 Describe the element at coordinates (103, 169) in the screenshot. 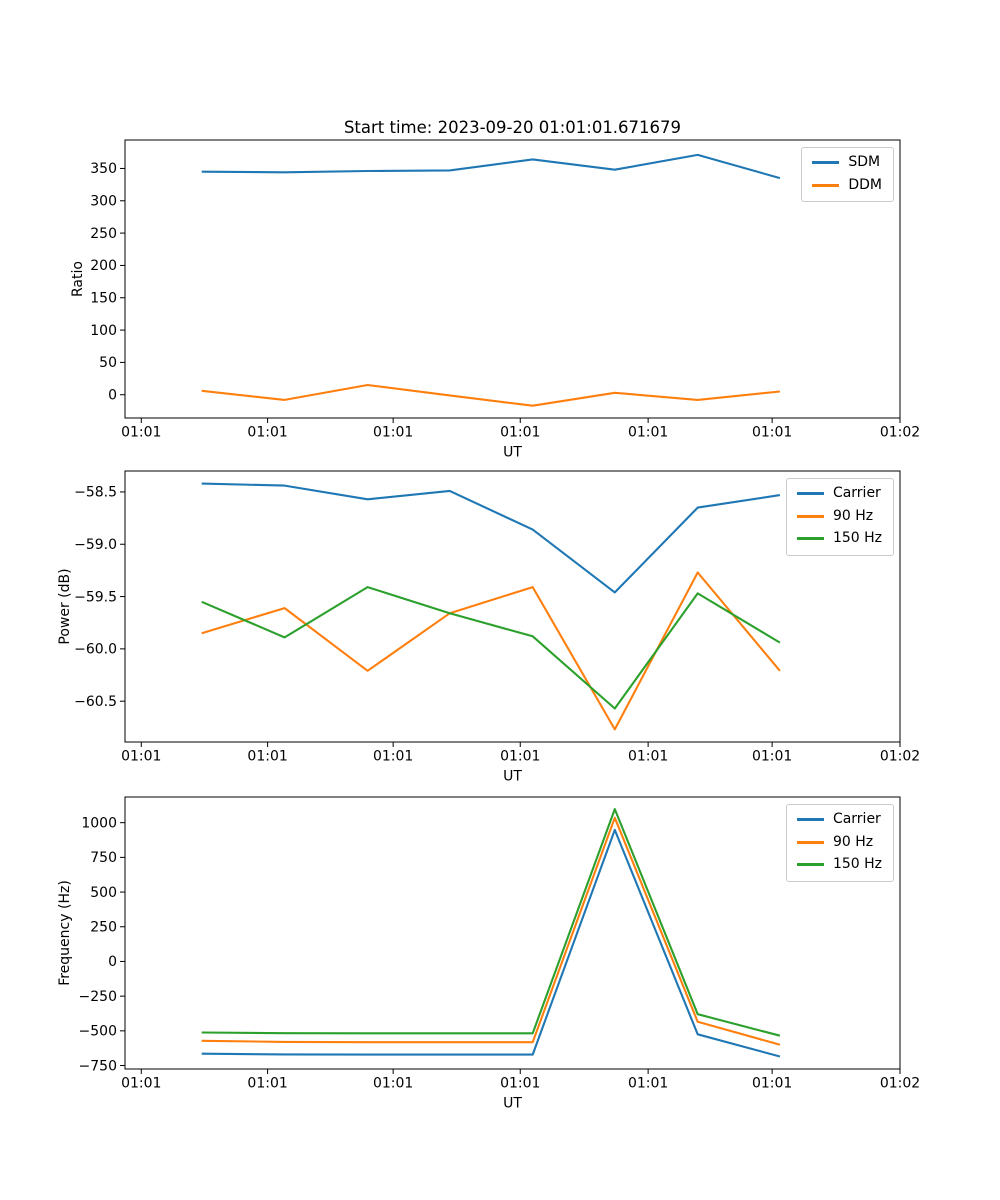

I see `y-tick-label: 350` at that location.